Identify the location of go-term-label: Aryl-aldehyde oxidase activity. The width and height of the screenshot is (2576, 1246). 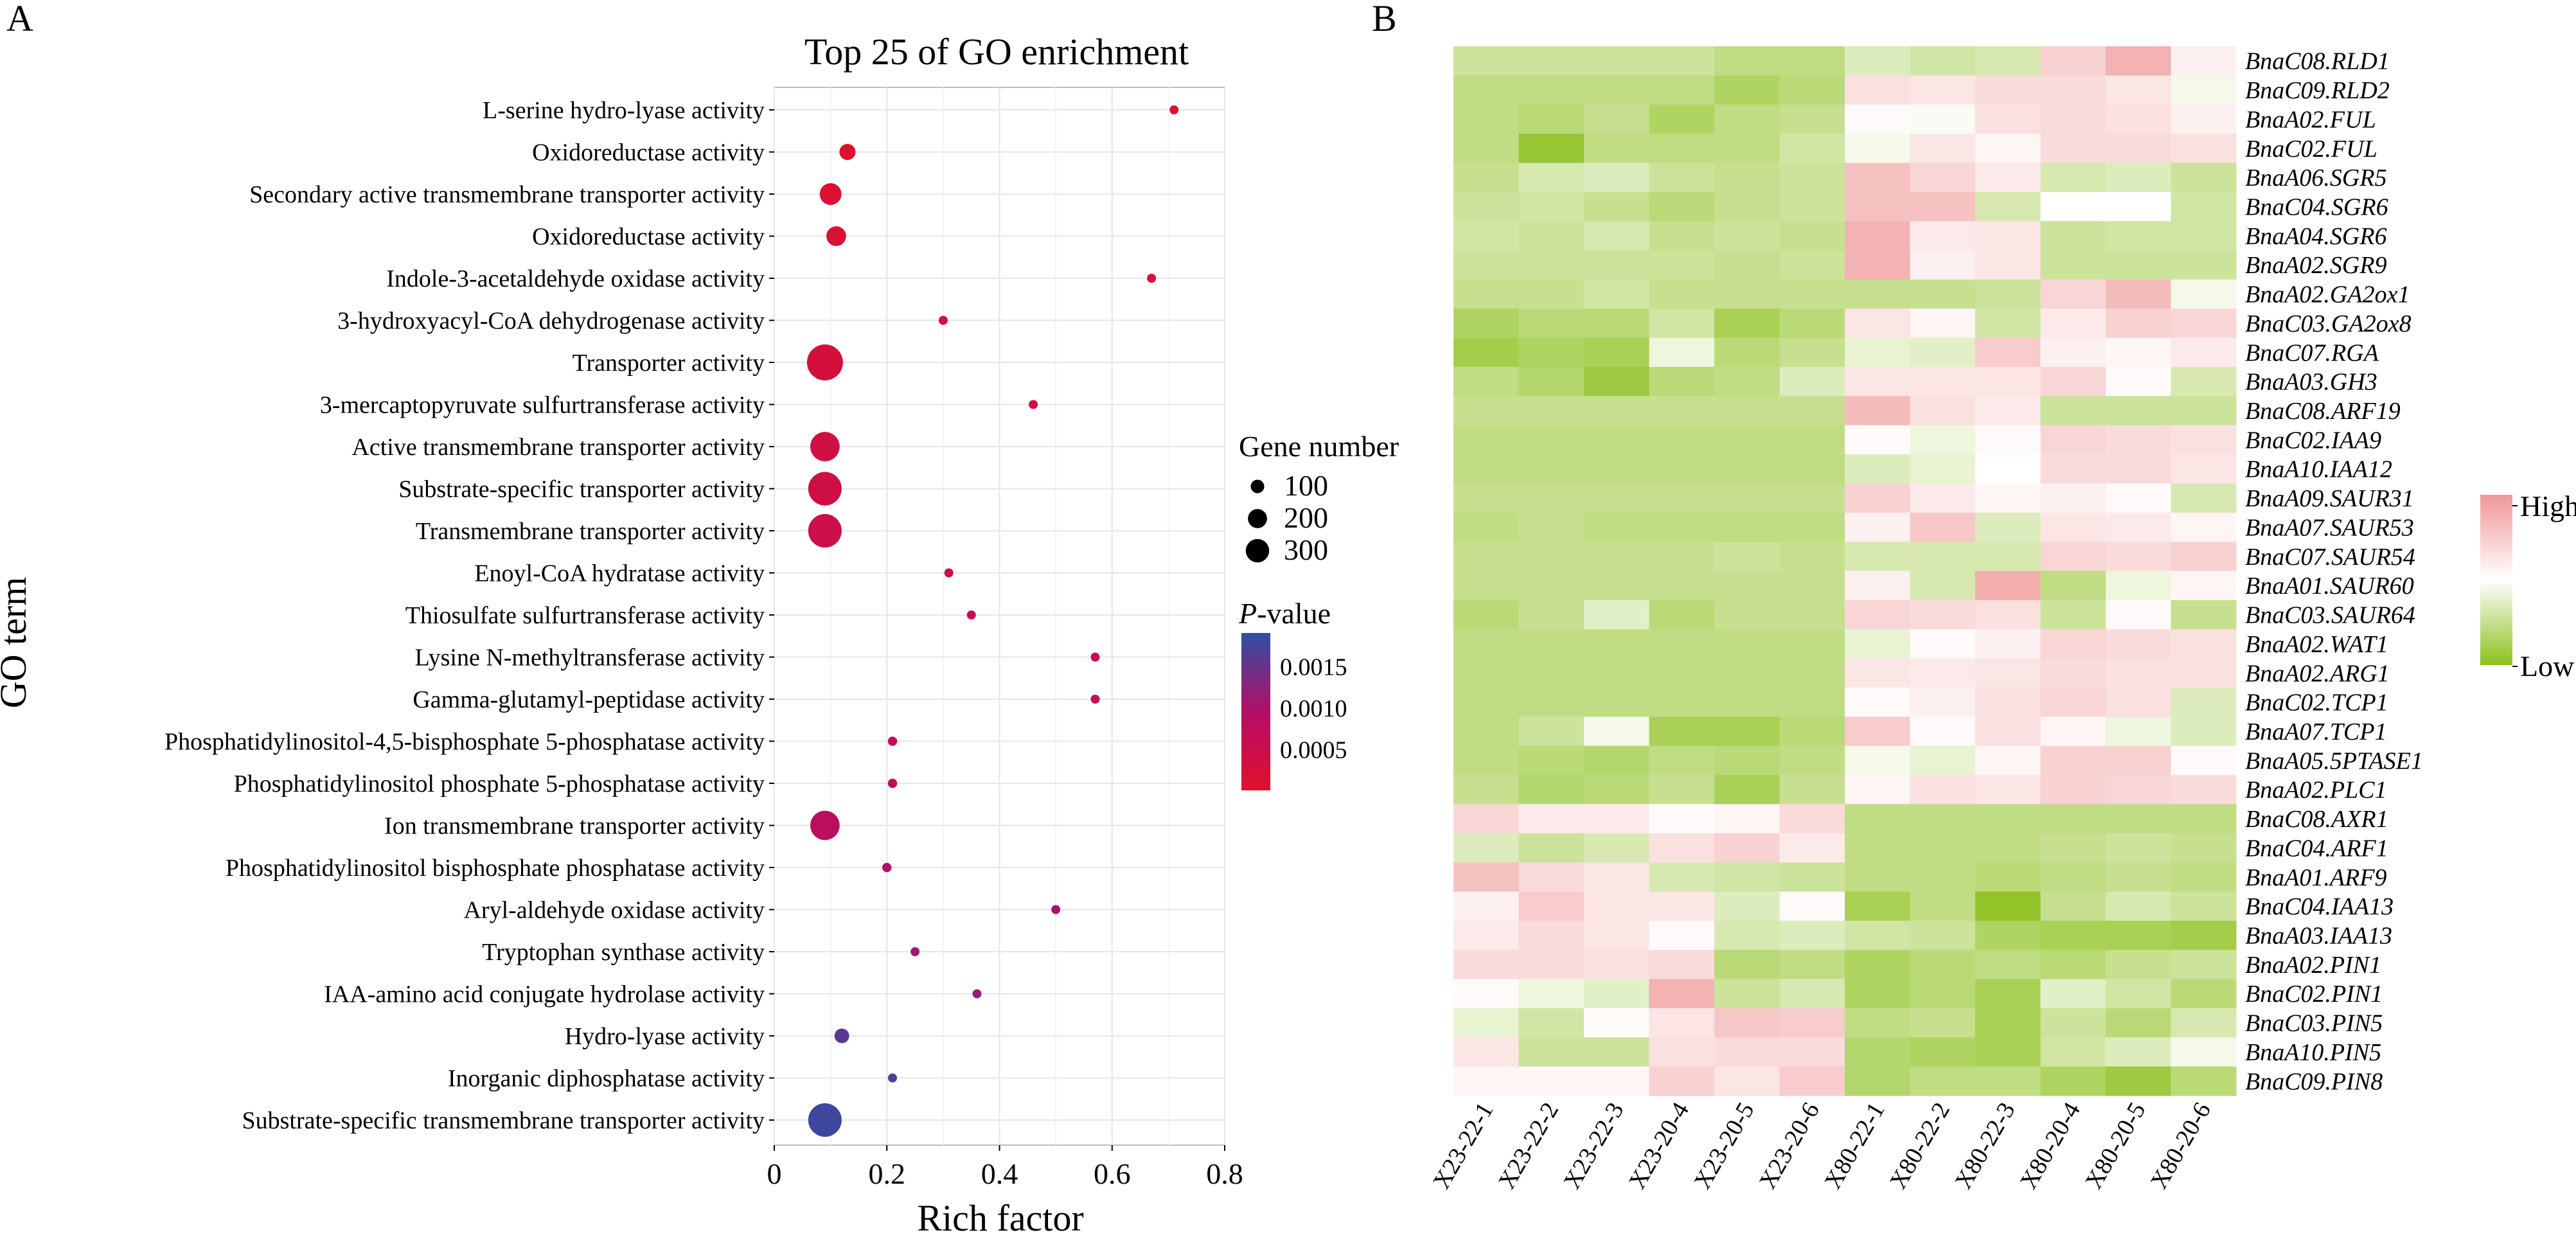
(614, 910).